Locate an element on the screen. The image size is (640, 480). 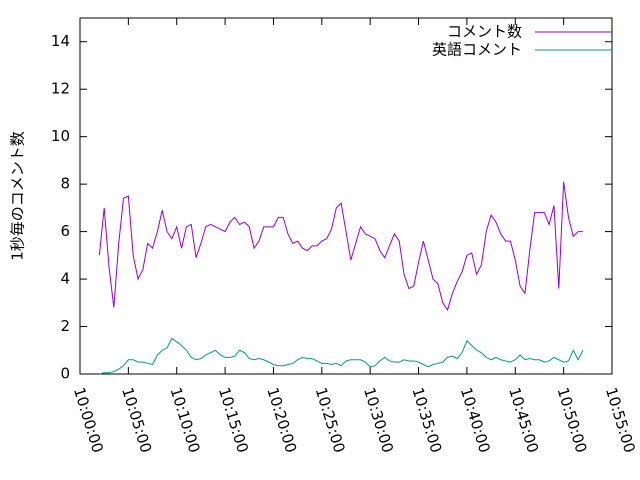
x-tick-label: 10:30:00 is located at coordinates (378, 420).